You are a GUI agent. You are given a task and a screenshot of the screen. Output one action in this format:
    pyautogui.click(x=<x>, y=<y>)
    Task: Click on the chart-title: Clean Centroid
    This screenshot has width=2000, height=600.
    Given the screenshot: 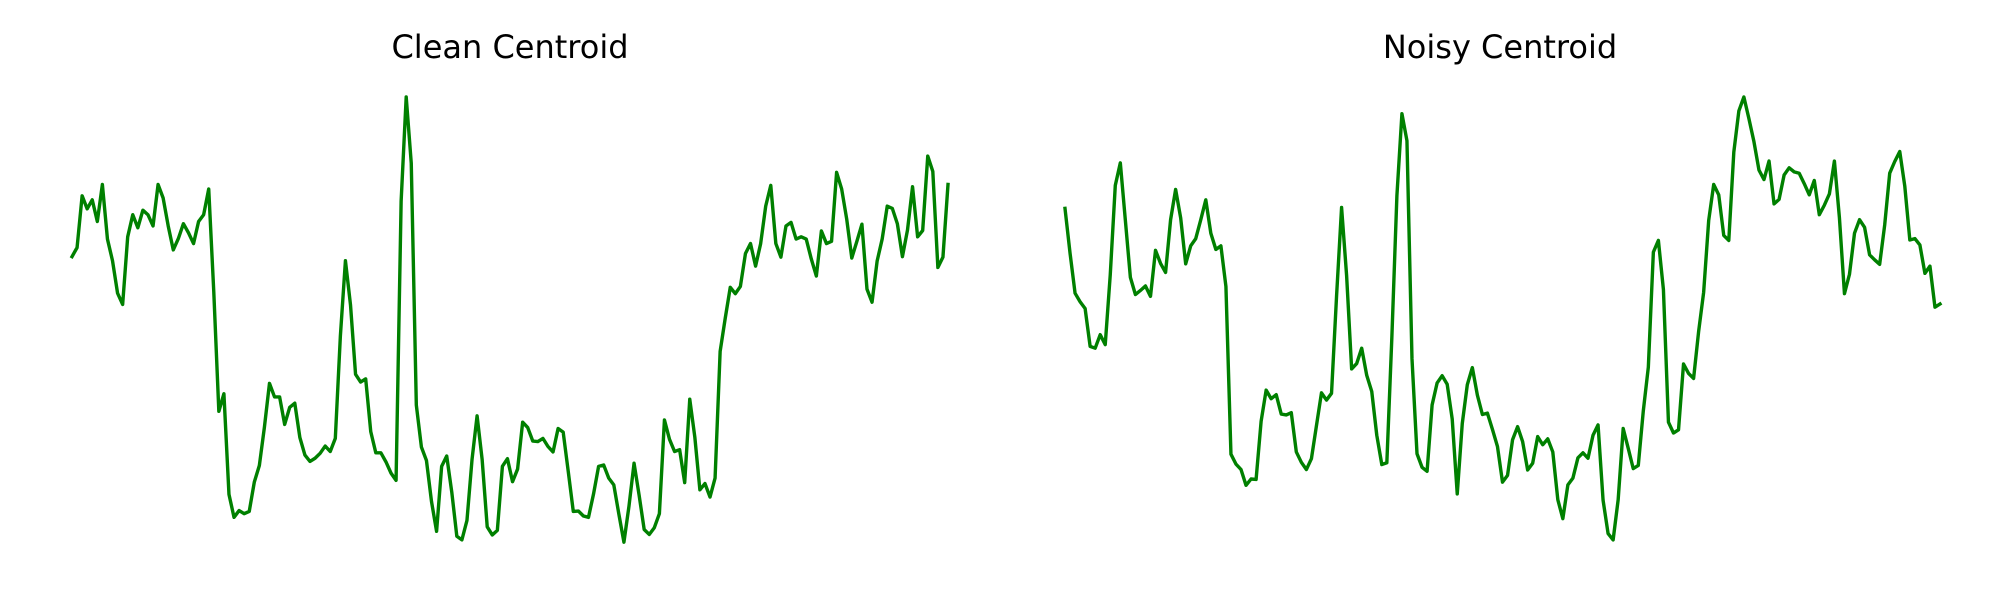 What is the action you would take?
    pyautogui.click(x=509, y=47)
    